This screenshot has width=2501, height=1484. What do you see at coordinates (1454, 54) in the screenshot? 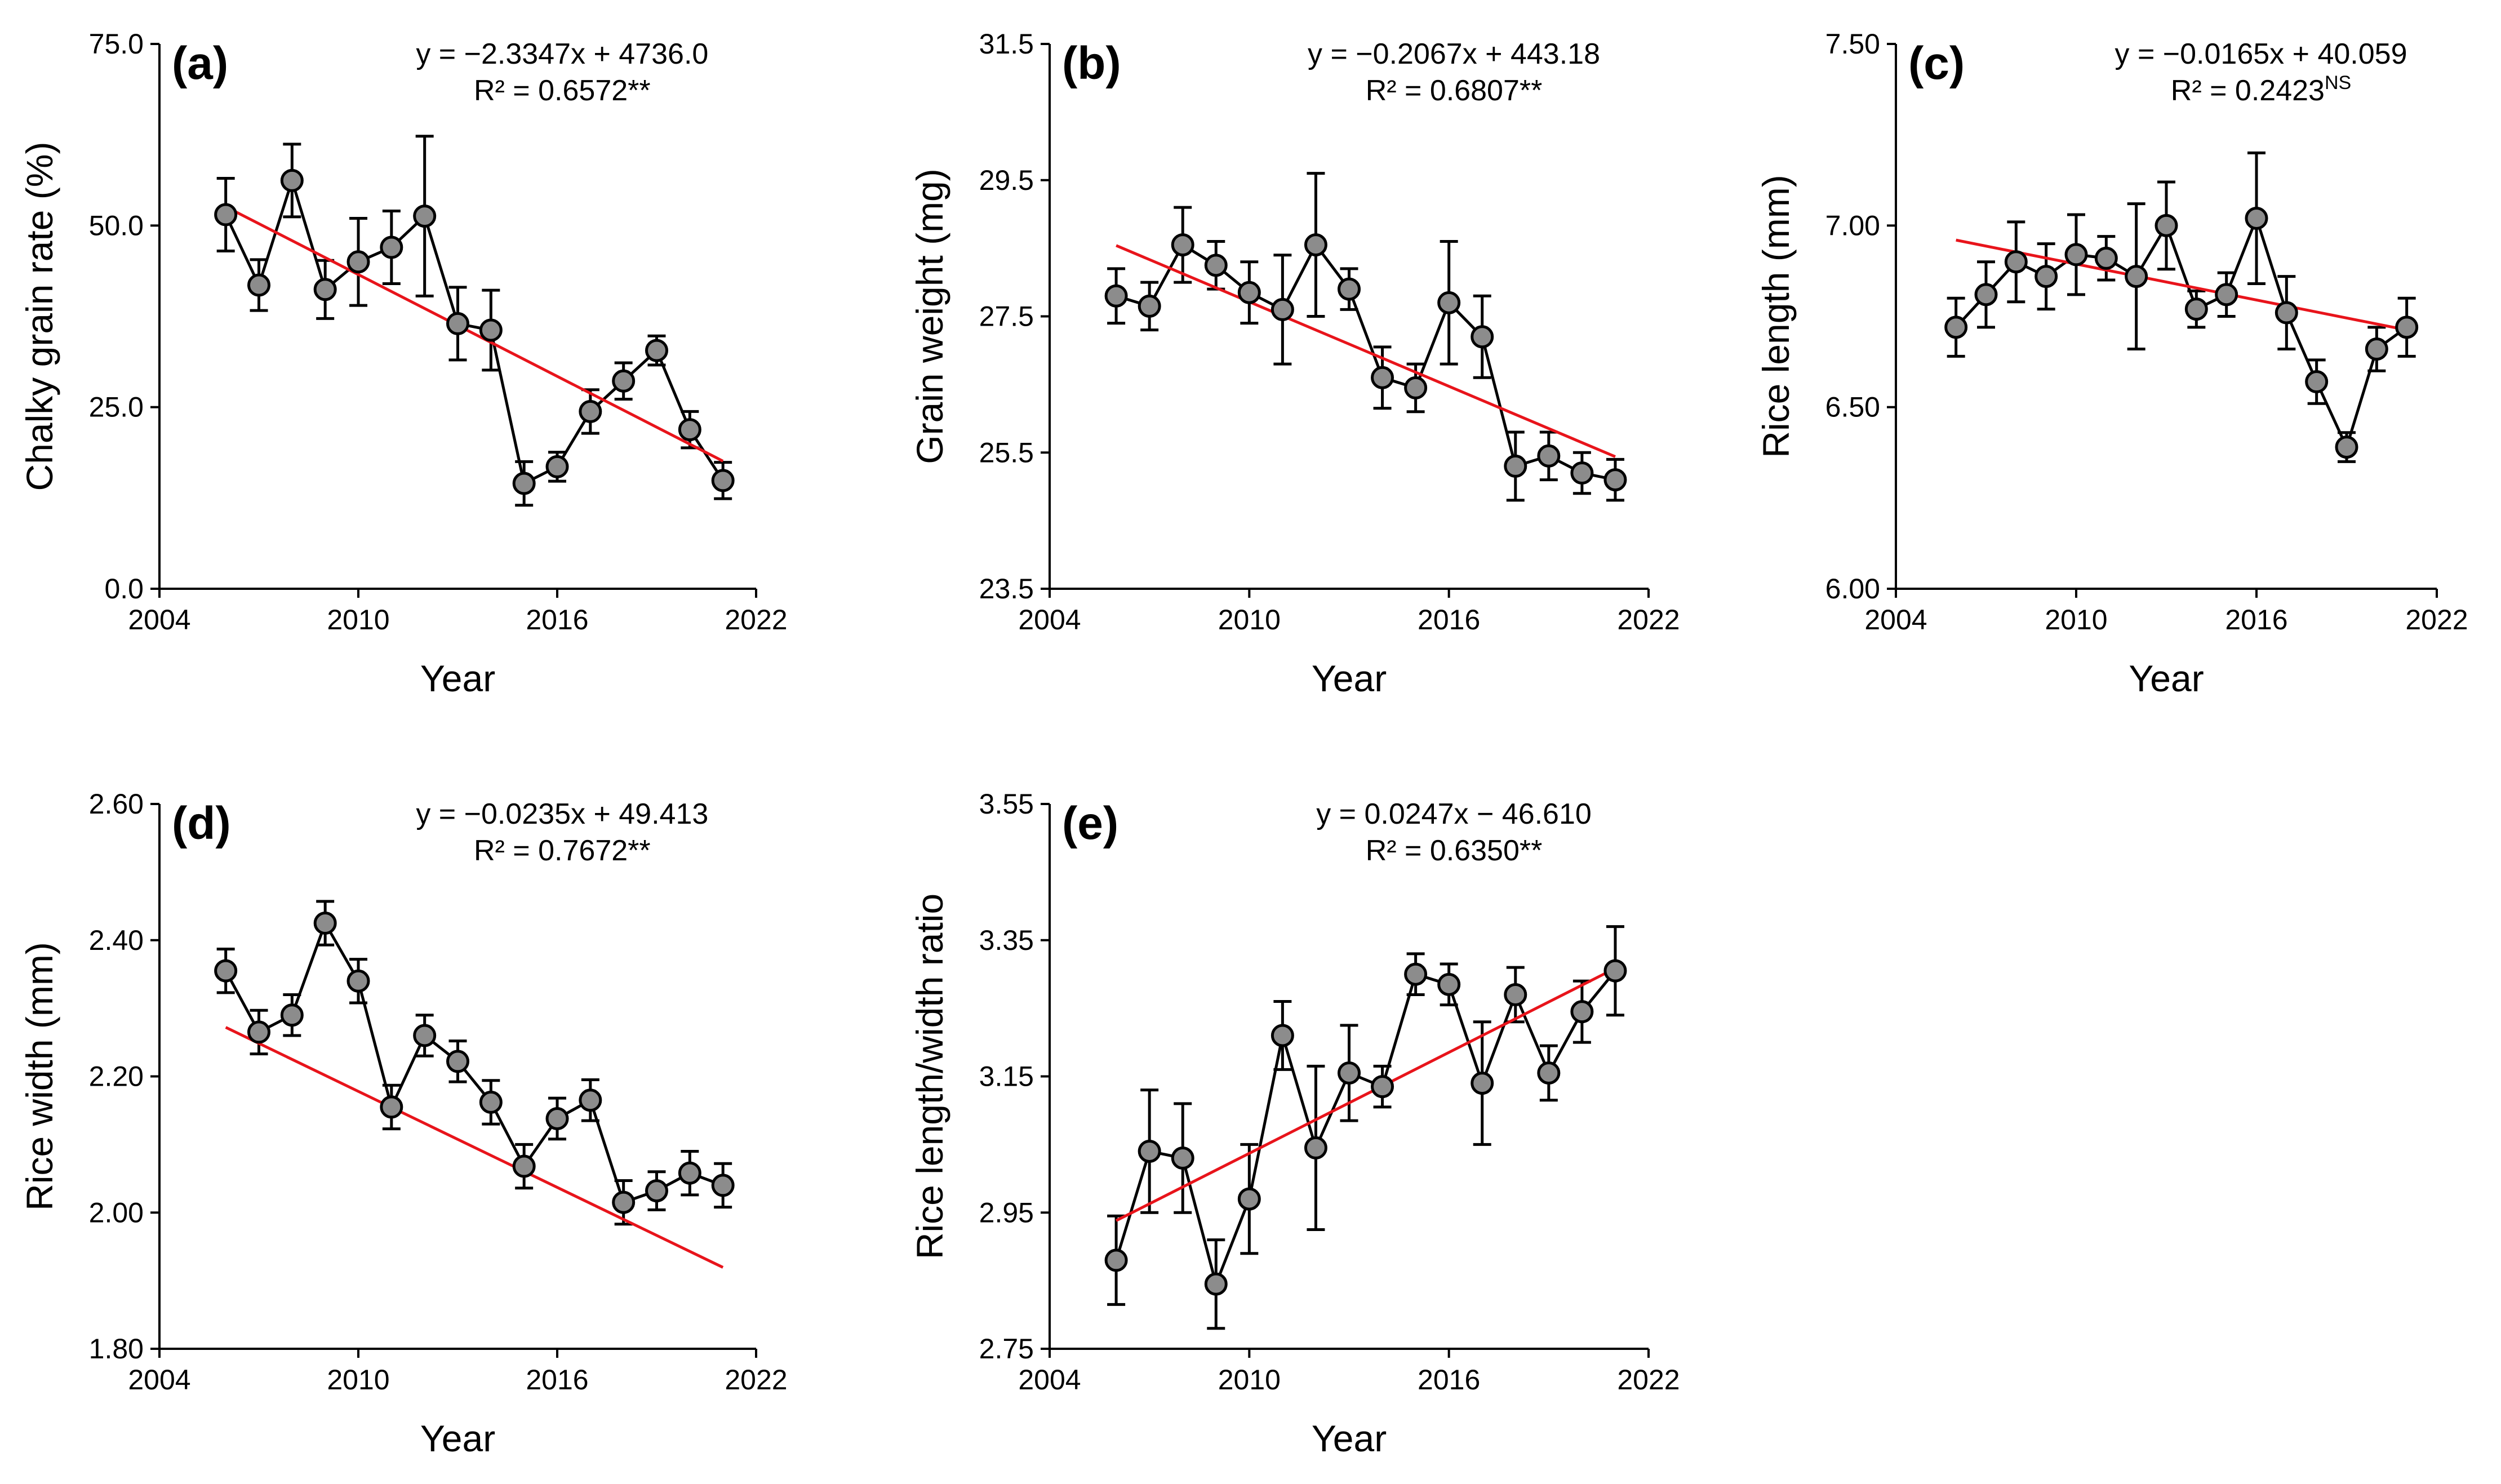
I see `regression-equation: y = −0.2067x + 443.18` at bounding box center [1454, 54].